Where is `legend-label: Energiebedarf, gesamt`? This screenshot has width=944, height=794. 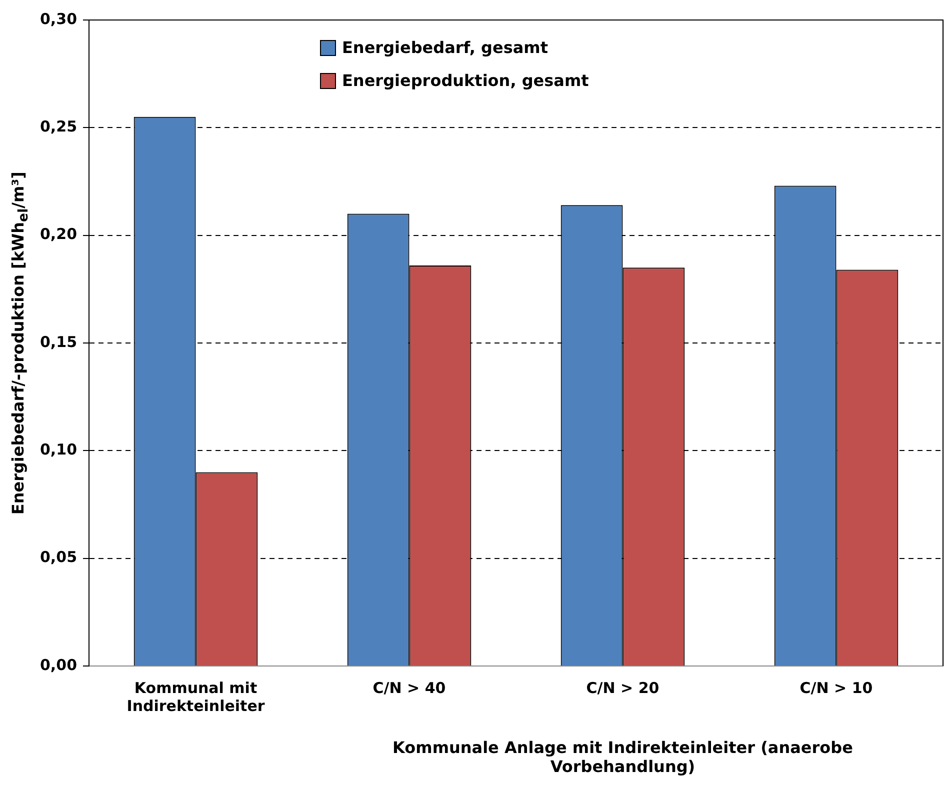 legend-label: Energiebedarf, gesamt is located at coordinates (445, 47).